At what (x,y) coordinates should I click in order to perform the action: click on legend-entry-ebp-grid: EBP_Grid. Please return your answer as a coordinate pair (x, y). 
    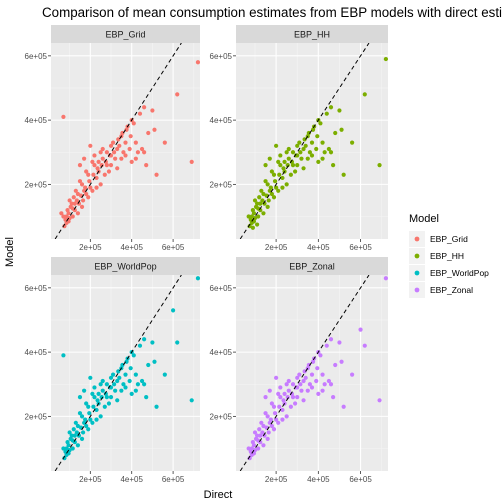
    Looking at the image, I should click on (438, 239).